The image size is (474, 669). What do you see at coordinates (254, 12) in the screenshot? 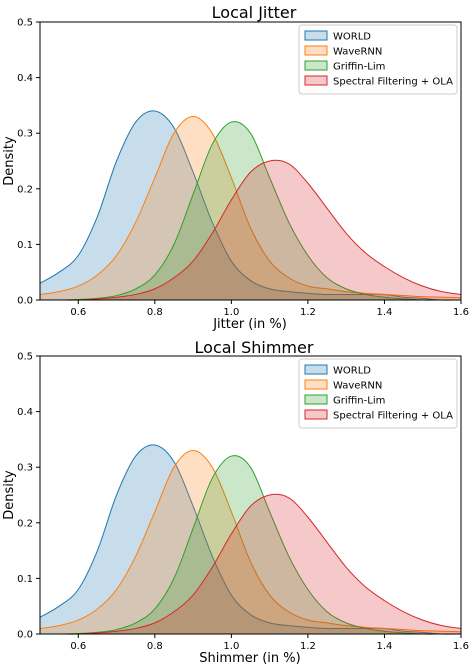
I see `chart-title: Local Jitter` at bounding box center [254, 12].